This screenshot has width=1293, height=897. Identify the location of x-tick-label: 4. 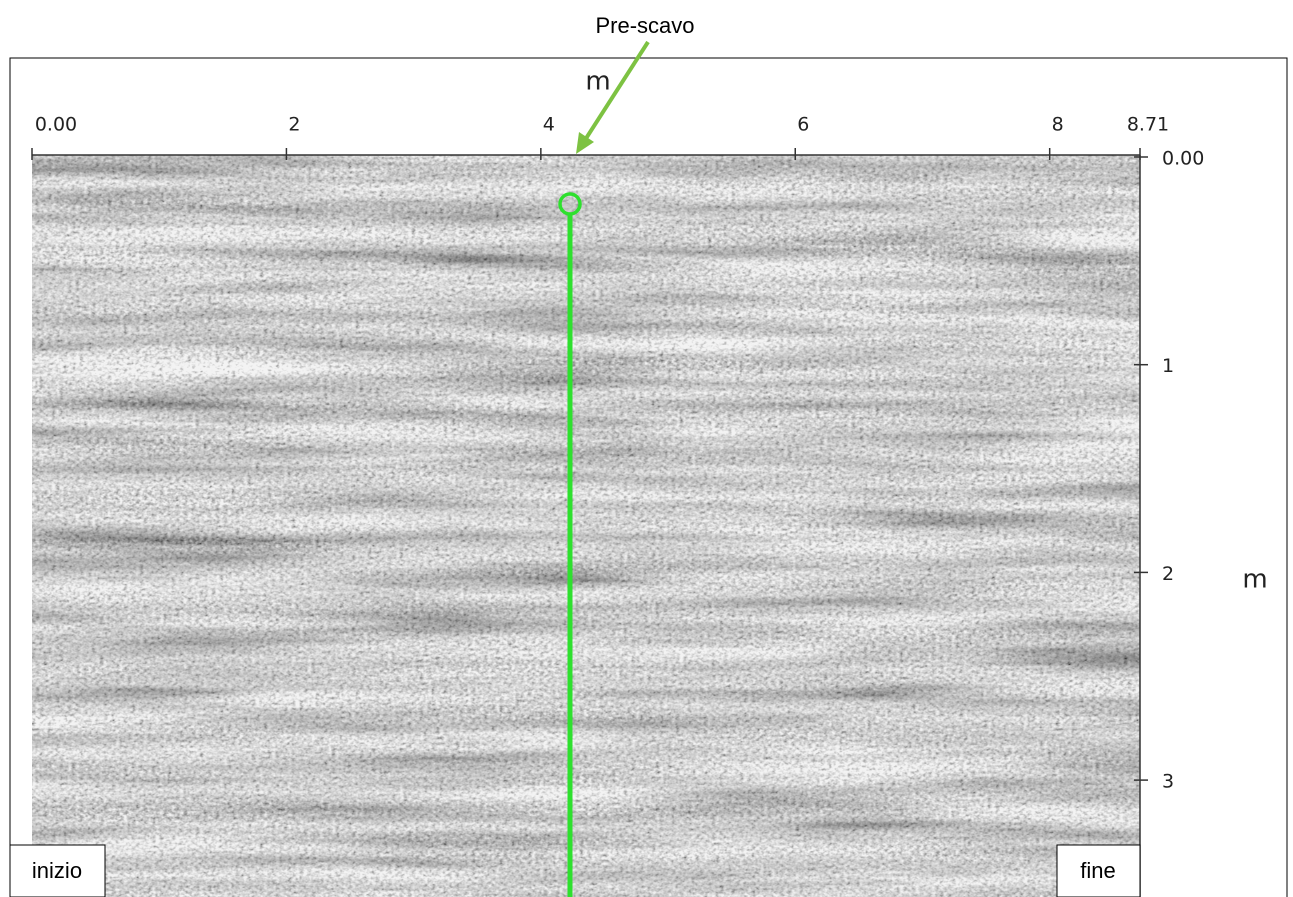
(549, 125).